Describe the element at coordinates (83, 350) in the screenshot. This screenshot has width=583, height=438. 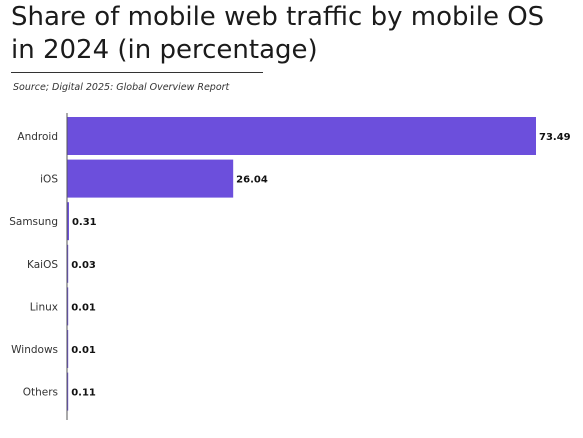
I see `value-label-windows: 0.01` at that location.